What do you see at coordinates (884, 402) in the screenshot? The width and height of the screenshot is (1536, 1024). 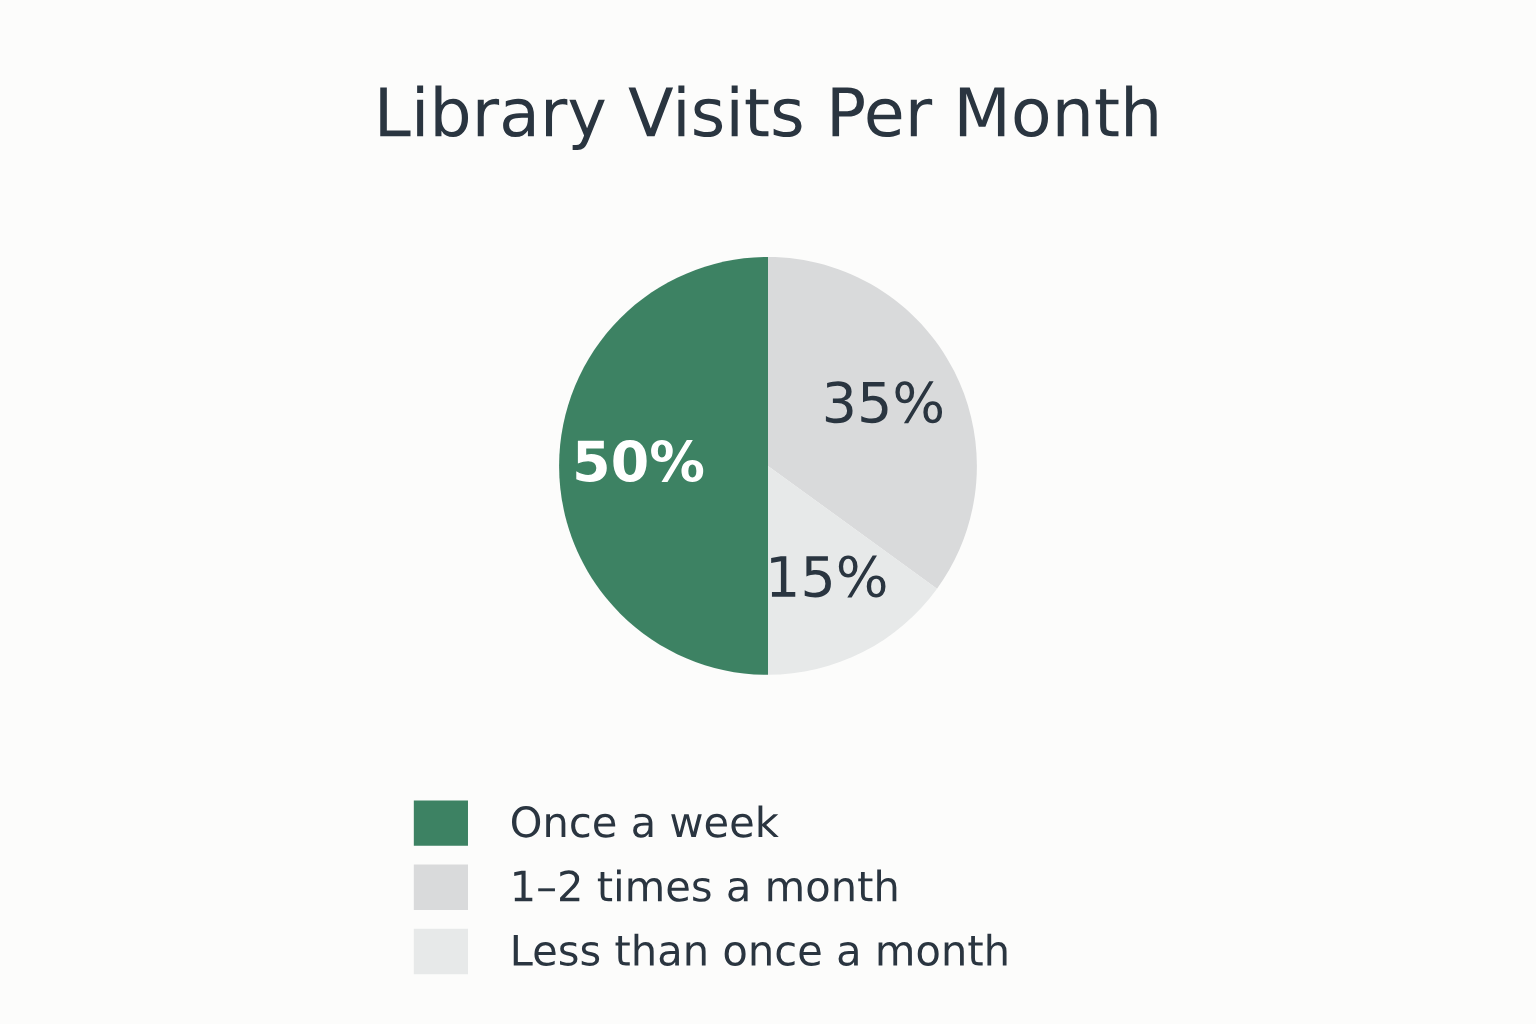 I see `data-label: 35%` at bounding box center [884, 402].